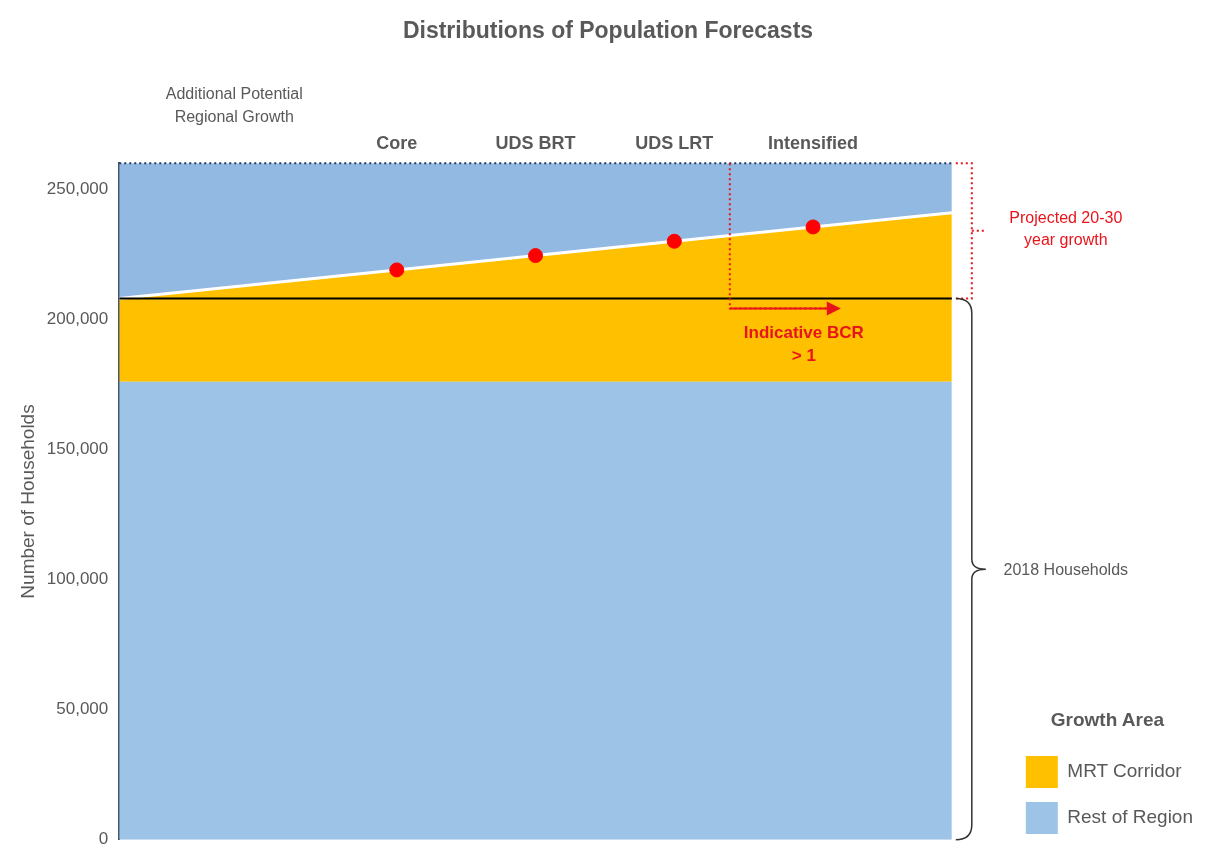 Image resolution: width=1223 pixels, height=863 pixels. I want to click on y-tick-label: 0, so click(103, 839).